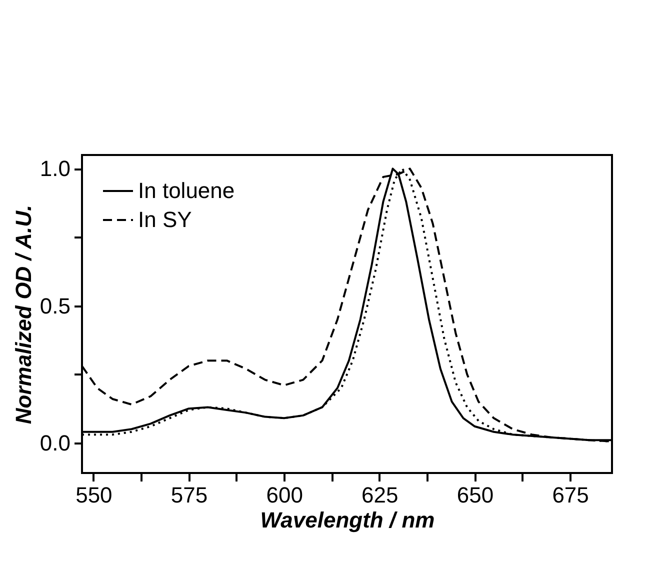 The image size is (647, 562). I want to click on x-axis-title: Wavelength / nm, so click(347, 520).